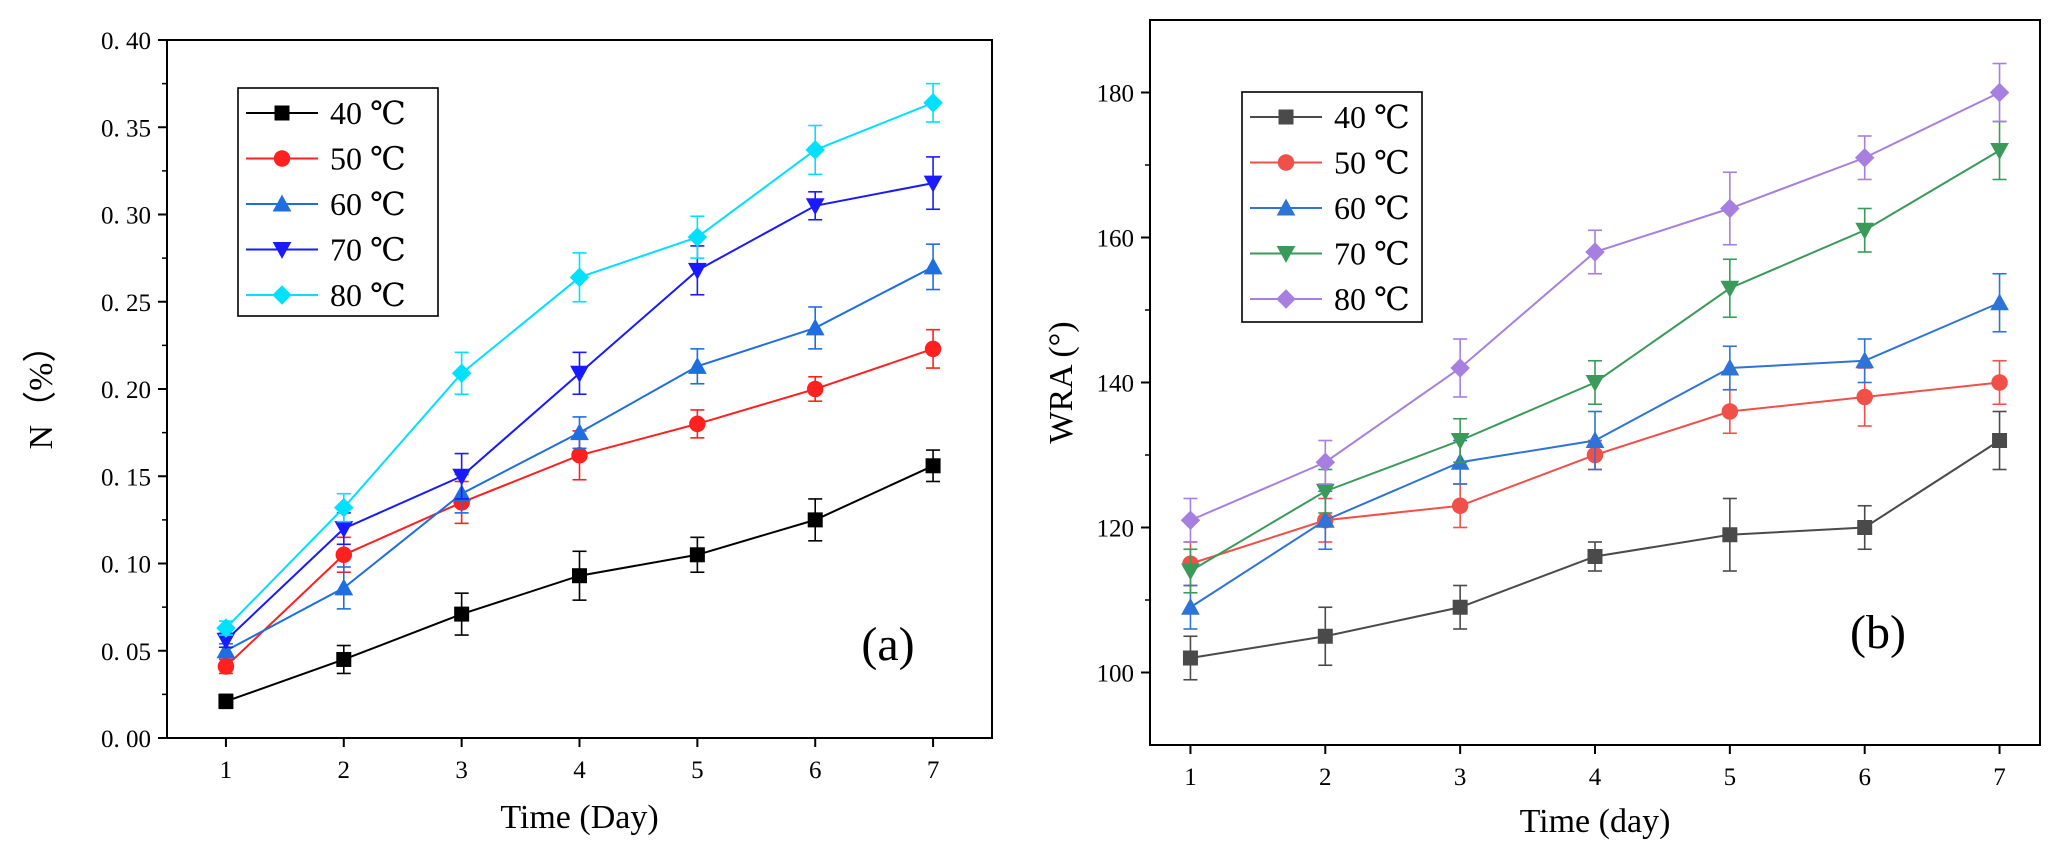 Image resolution: width=2049 pixels, height=850 pixels. I want to click on legend-label-a-2: 60 ℃, so click(368, 204).